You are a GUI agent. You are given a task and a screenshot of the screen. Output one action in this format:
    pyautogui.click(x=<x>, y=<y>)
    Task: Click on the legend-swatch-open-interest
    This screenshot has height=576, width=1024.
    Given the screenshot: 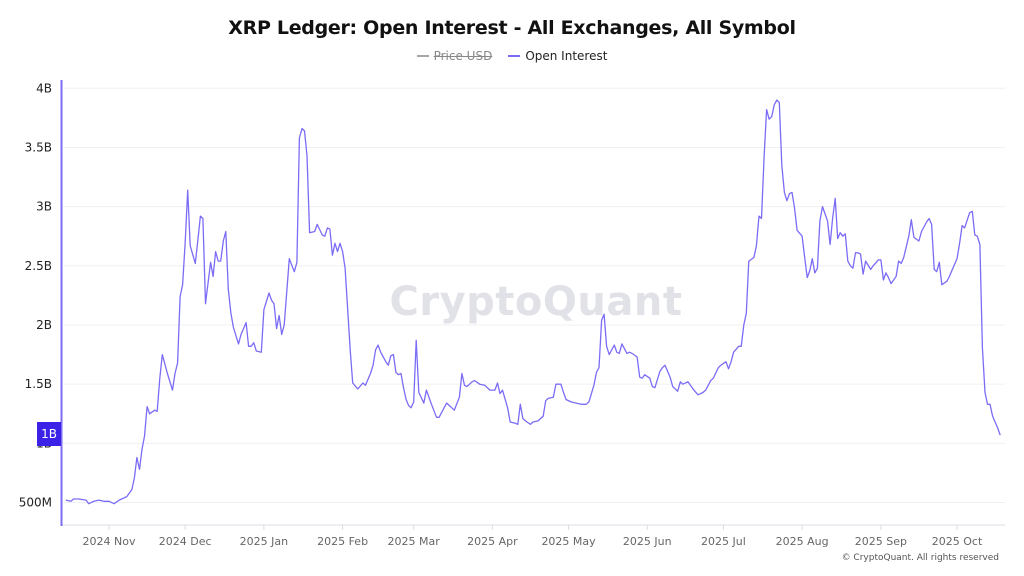 What is the action you would take?
    pyautogui.click(x=514, y=56)
    